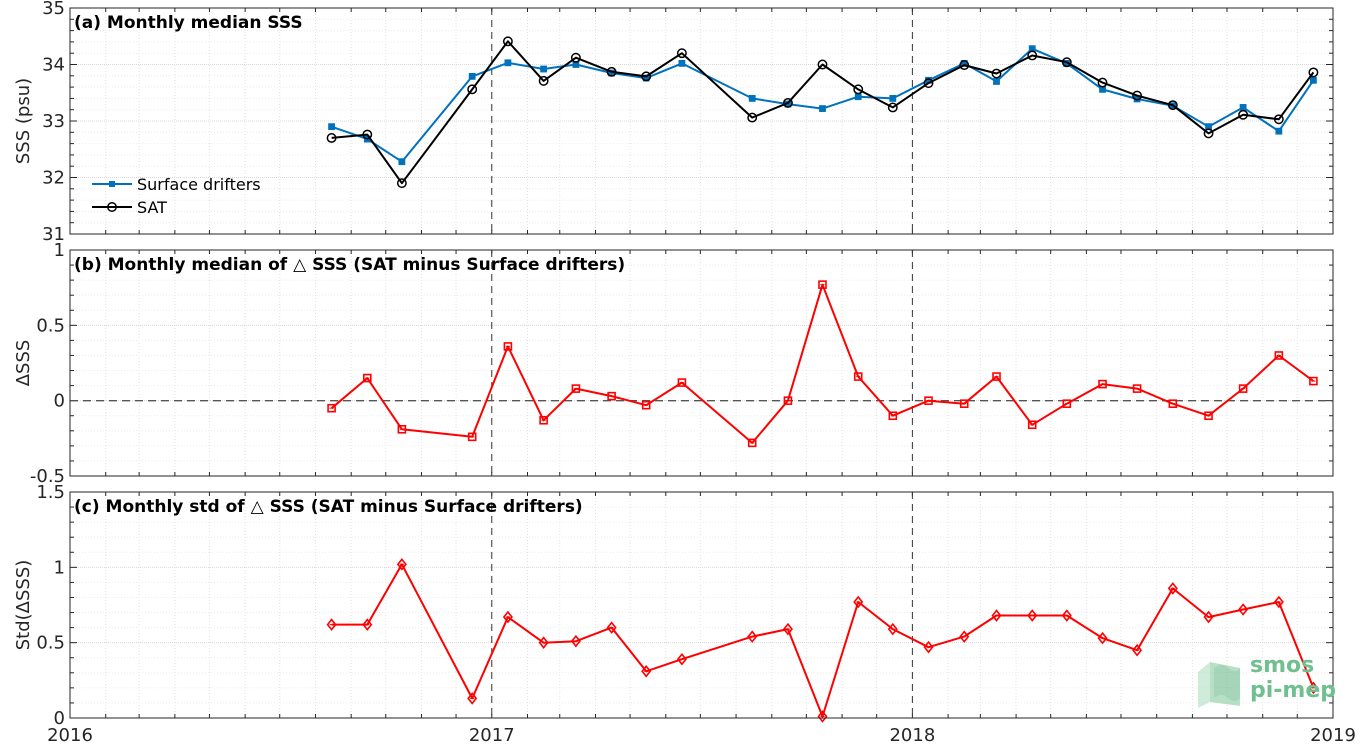 This screenshot has height=749, width=1360. Describe the element at coordinates (70, 735) in the screenshot. I see `x-tick-label: 2016` at that location.